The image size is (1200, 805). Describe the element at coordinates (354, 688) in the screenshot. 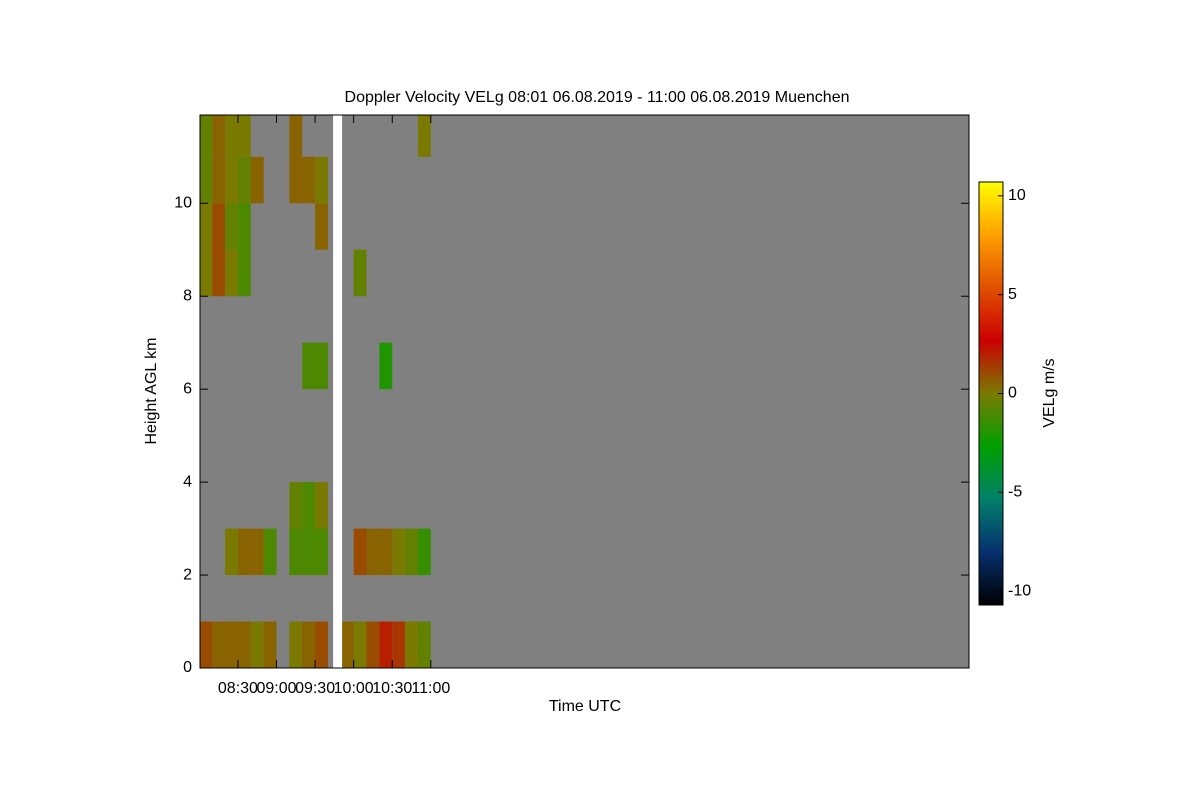

I see `x-tick-label: 10:00` at that location.